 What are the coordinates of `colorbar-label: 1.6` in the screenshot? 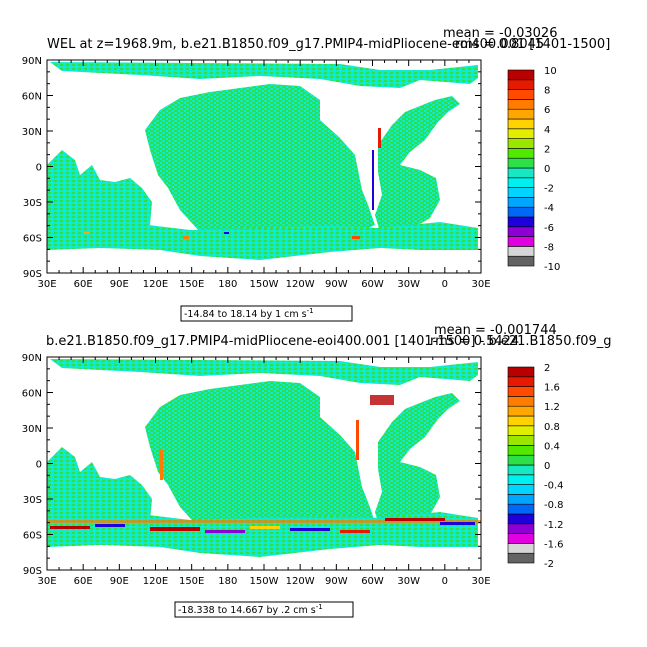 It's located at (552, 388).